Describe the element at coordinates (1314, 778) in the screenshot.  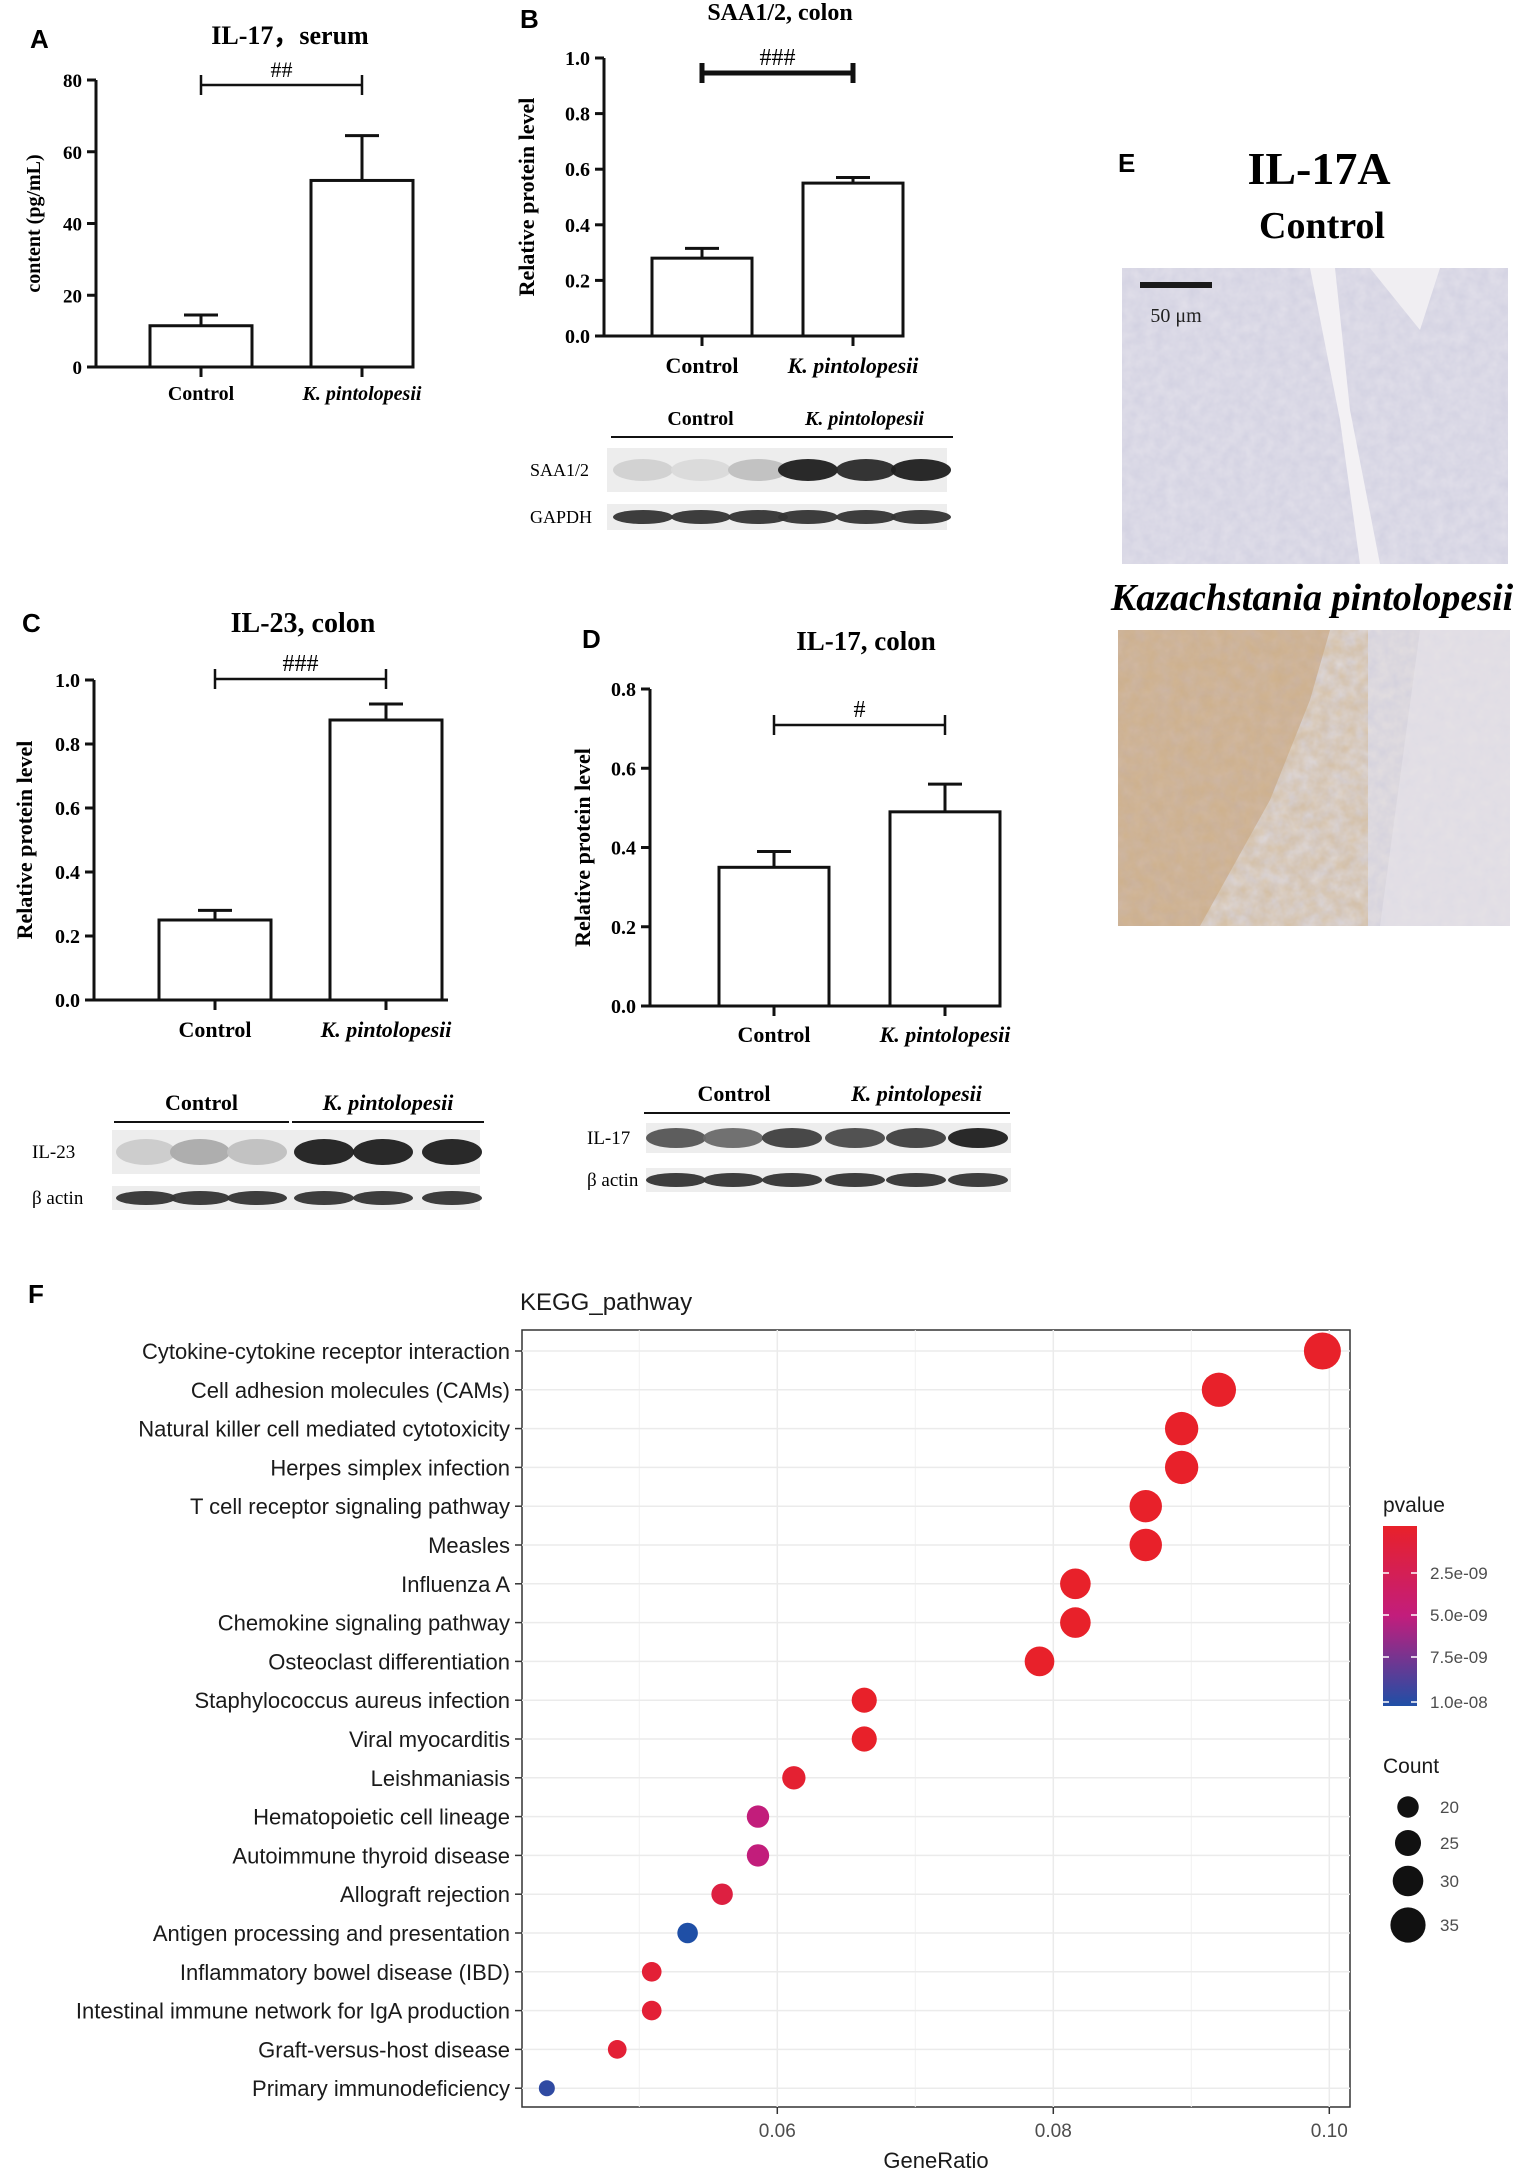
I see `micrograph-kazachstania` at that location.